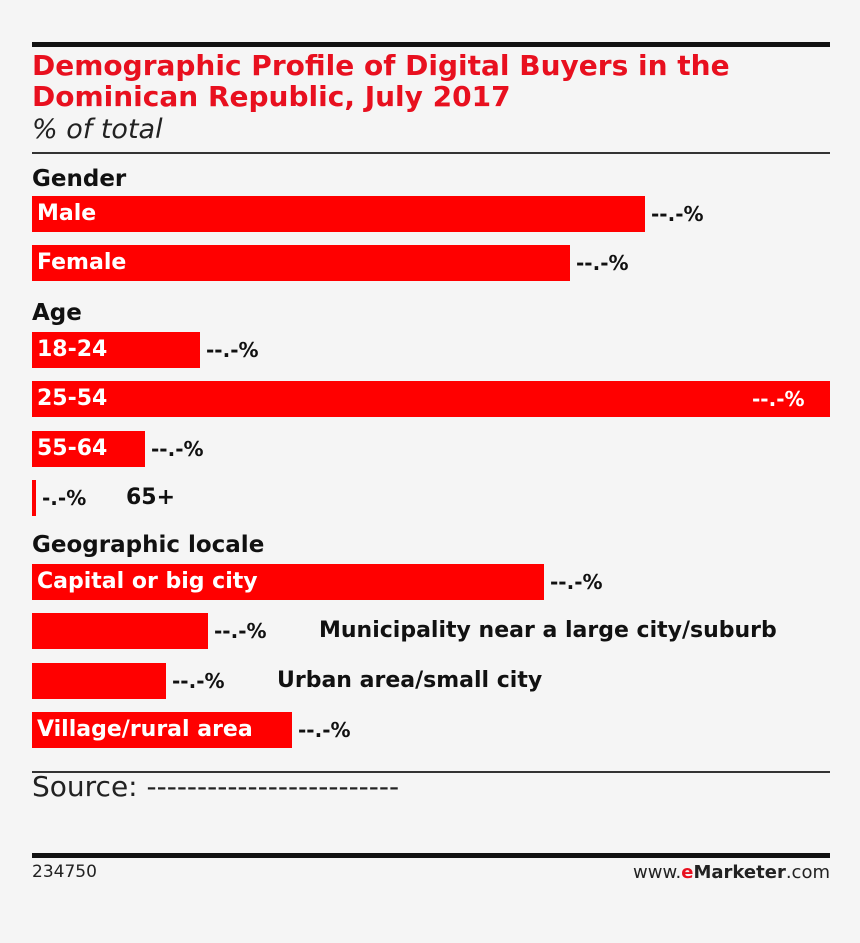 This screenshot has width=860, height=943. I want to click on brand-prefix: www., so click(657, 872).